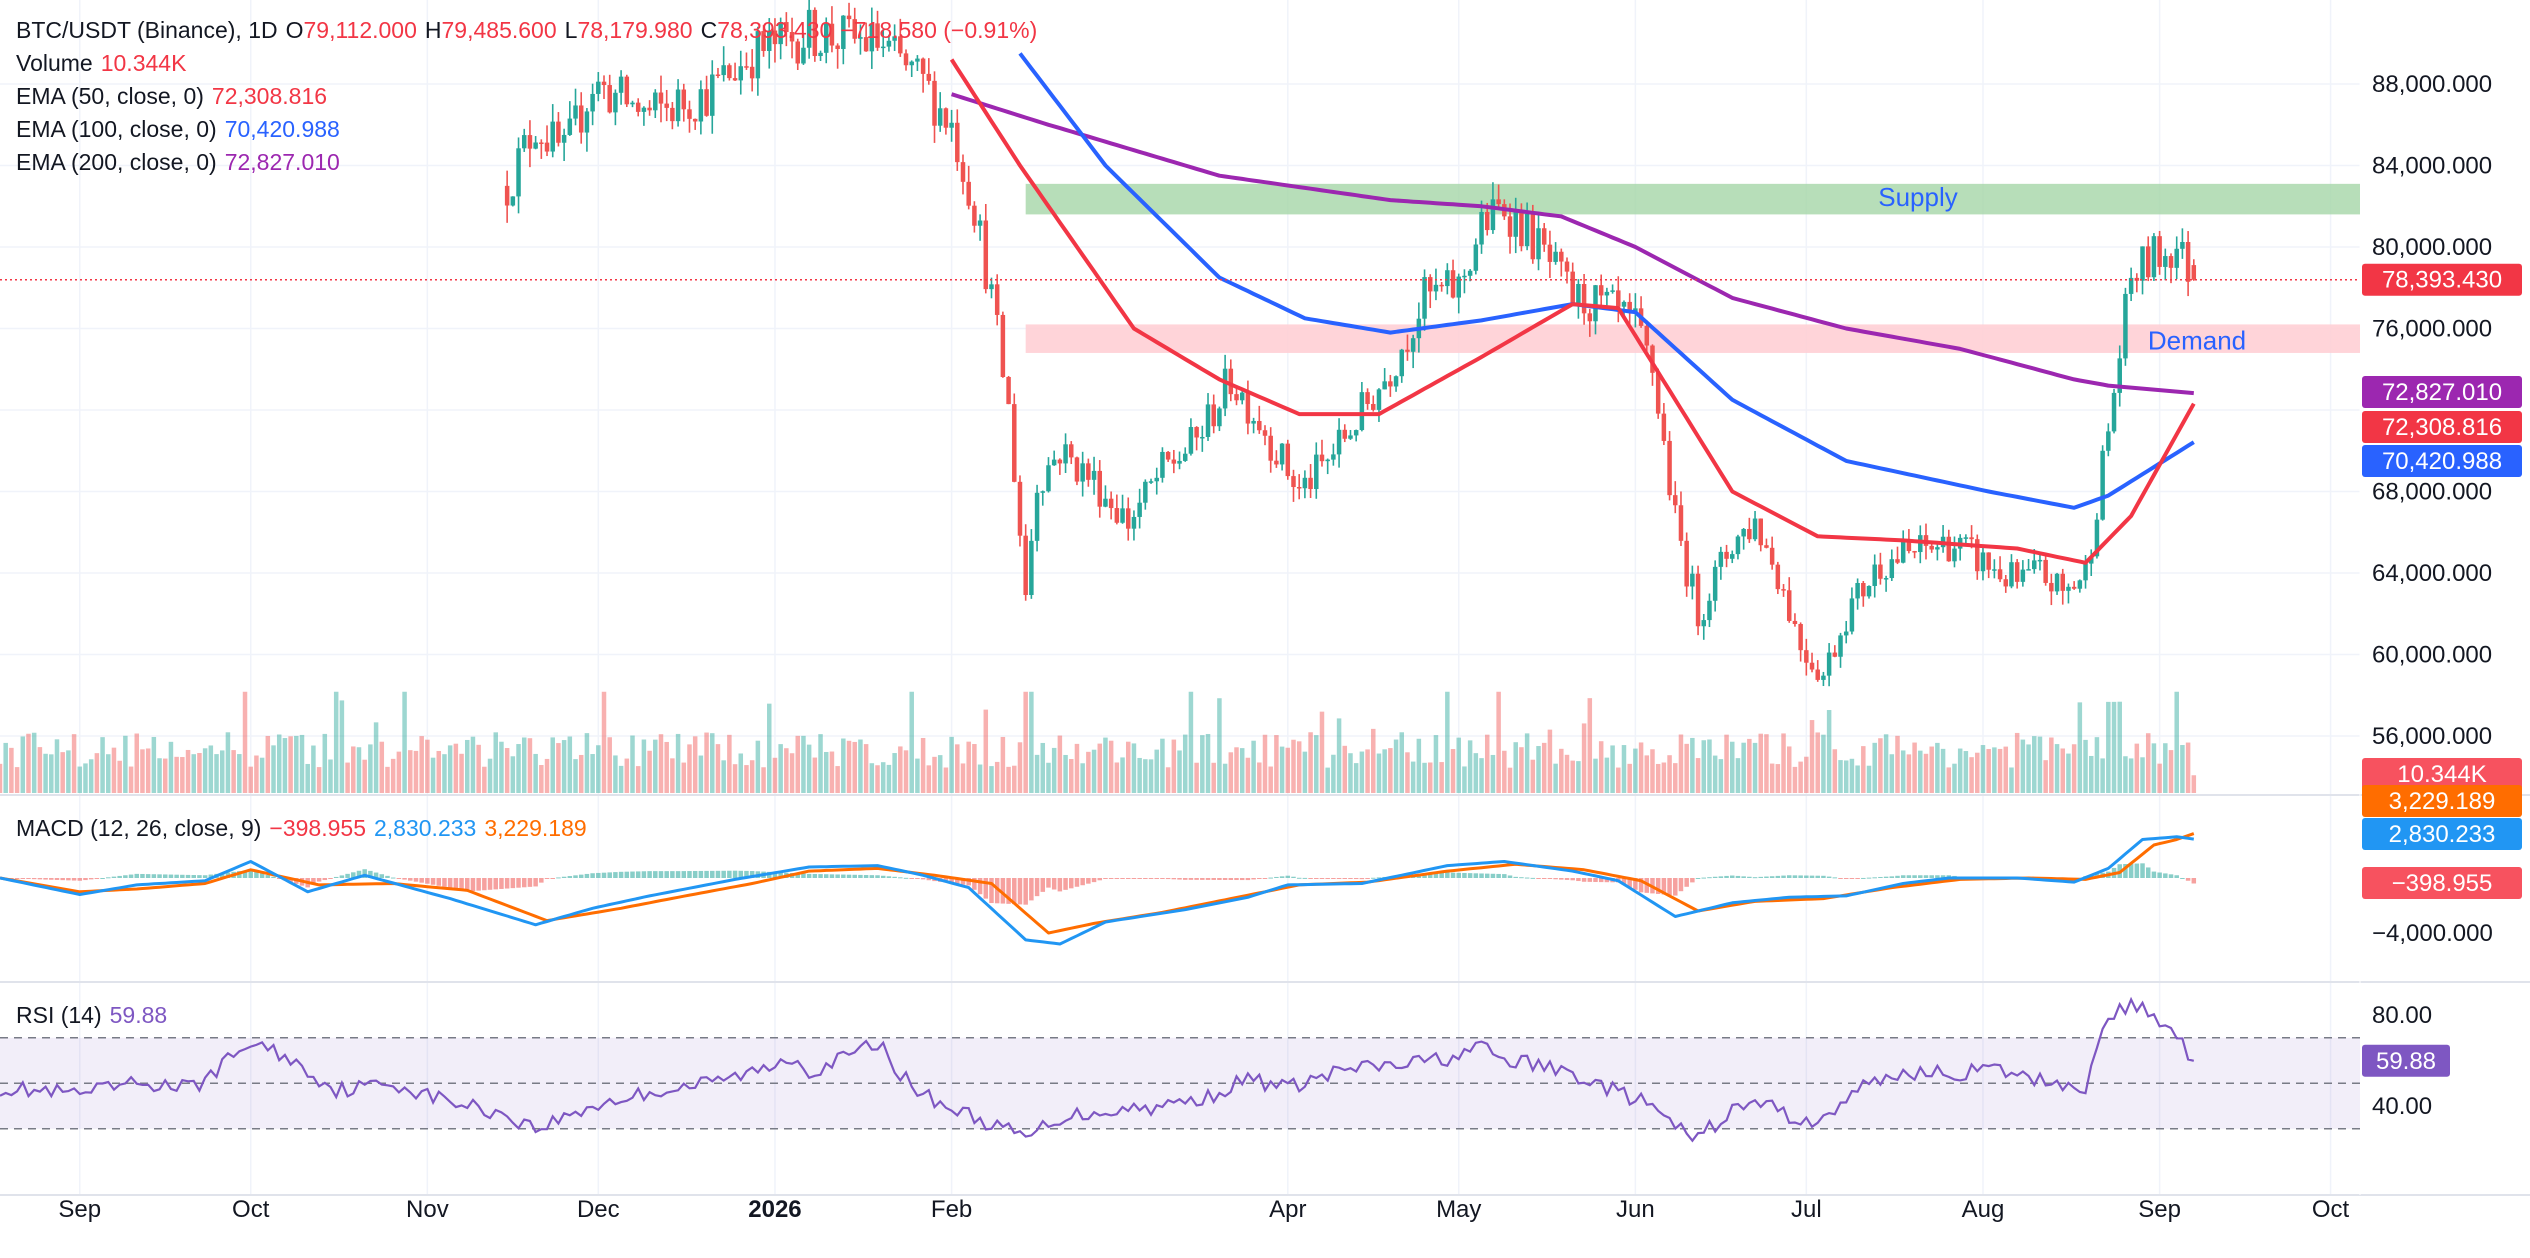 The height and width of the screenshot is (1258, 2530). What do you see at coordinates (2432, 492) in the screenshot?
I see `price-axis-label: 68,000.000` at bounding box center [2432, 492].